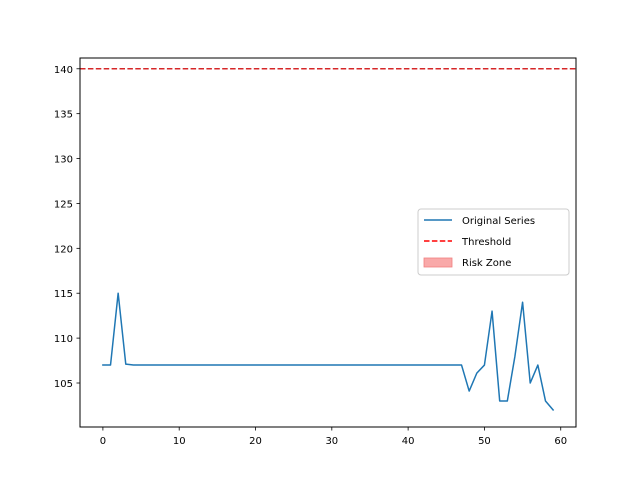 The width and height of the screenshot is (640, 480). Describe the element at coordinates (498, 221) in the screenshot. I see `legend-label-original-series: Original Series` at that location.